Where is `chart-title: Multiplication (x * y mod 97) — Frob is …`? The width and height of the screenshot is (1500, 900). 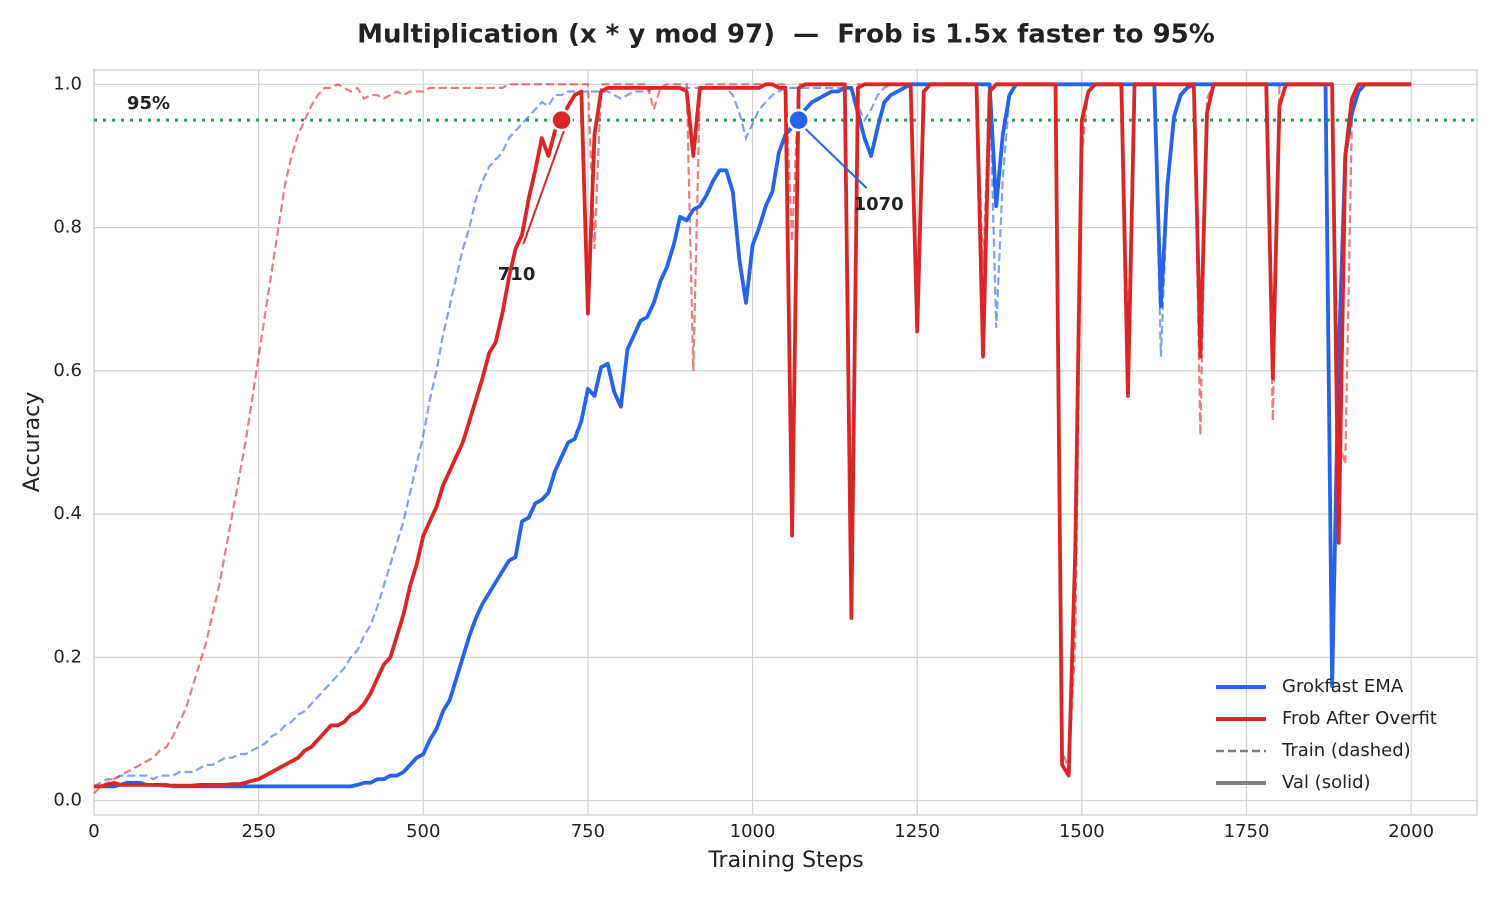
chart-title: Multiplication (x * y mod 97) — Frob is … is located at coordinates (786, 35).